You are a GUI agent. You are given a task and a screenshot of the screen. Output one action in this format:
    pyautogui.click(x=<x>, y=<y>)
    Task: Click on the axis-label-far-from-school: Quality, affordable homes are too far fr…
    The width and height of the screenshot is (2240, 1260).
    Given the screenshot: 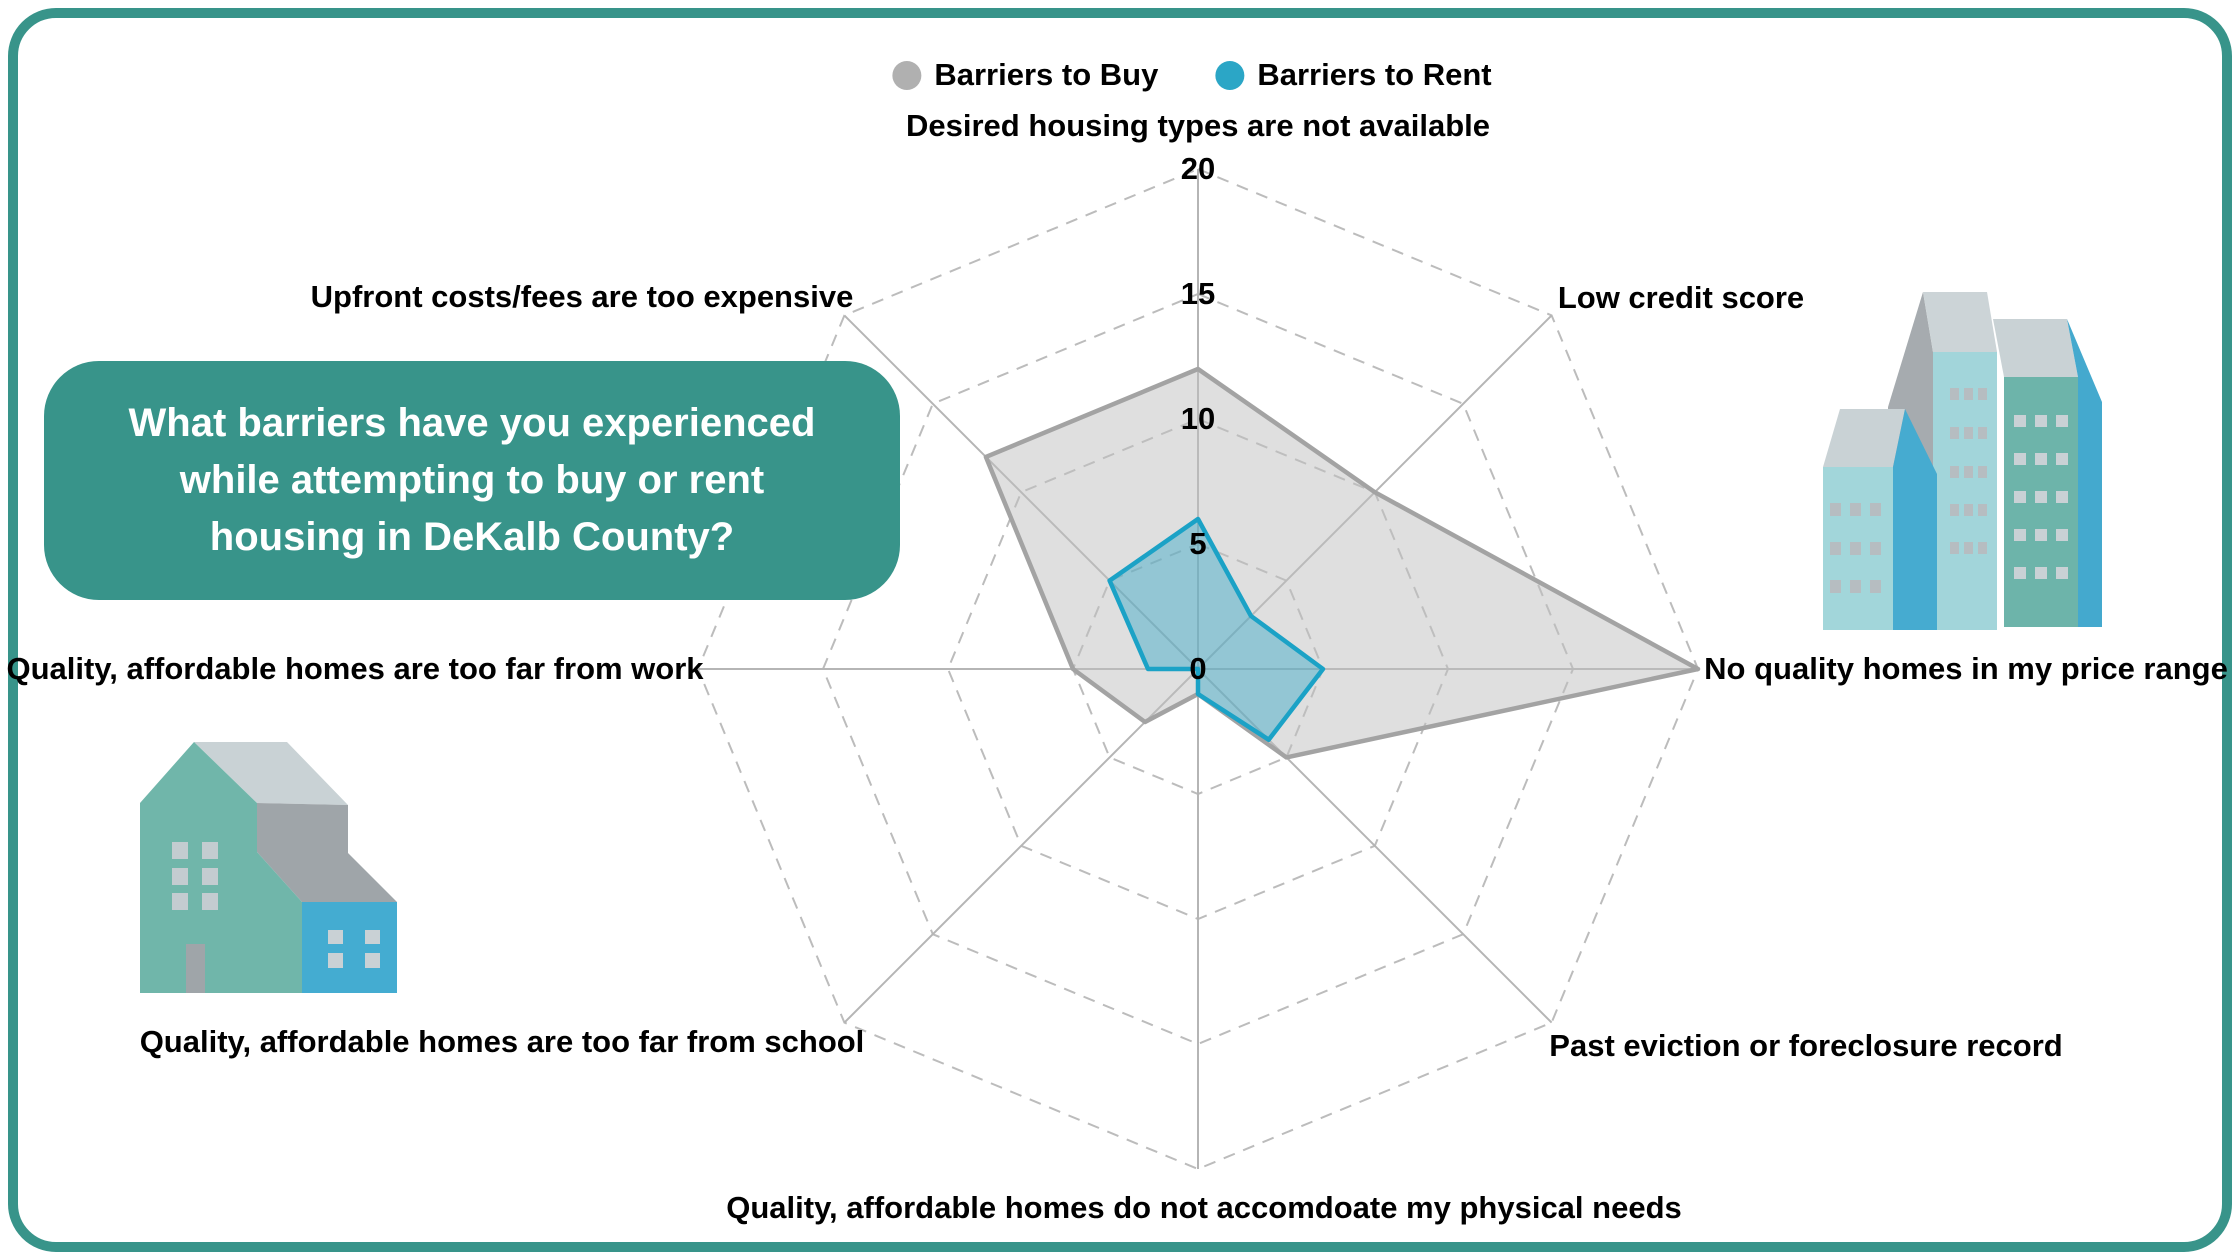 What is the action you would take?
    pyautogui.click(x=502, y=1041)
    